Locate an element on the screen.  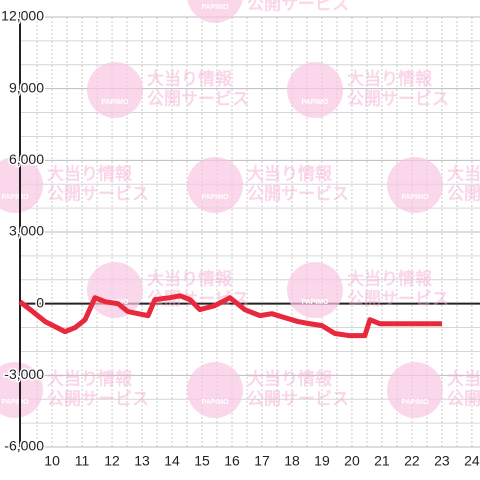
x-tick-label: 23 is located at coordinates (442, 461).